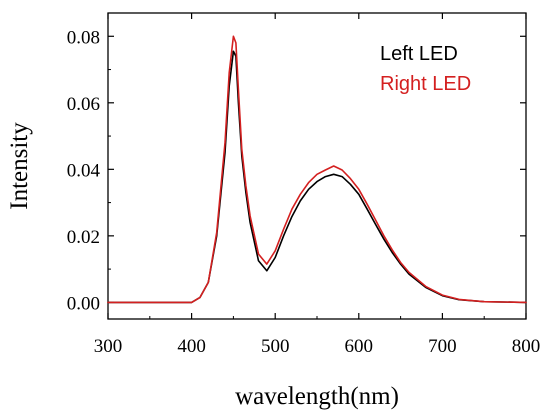 Image resolution: width=550 pixels, height=418 pixels. Describe the element at coordinates (526, 346) in the screenshot. I see `x-tick-label: 800` at that location.